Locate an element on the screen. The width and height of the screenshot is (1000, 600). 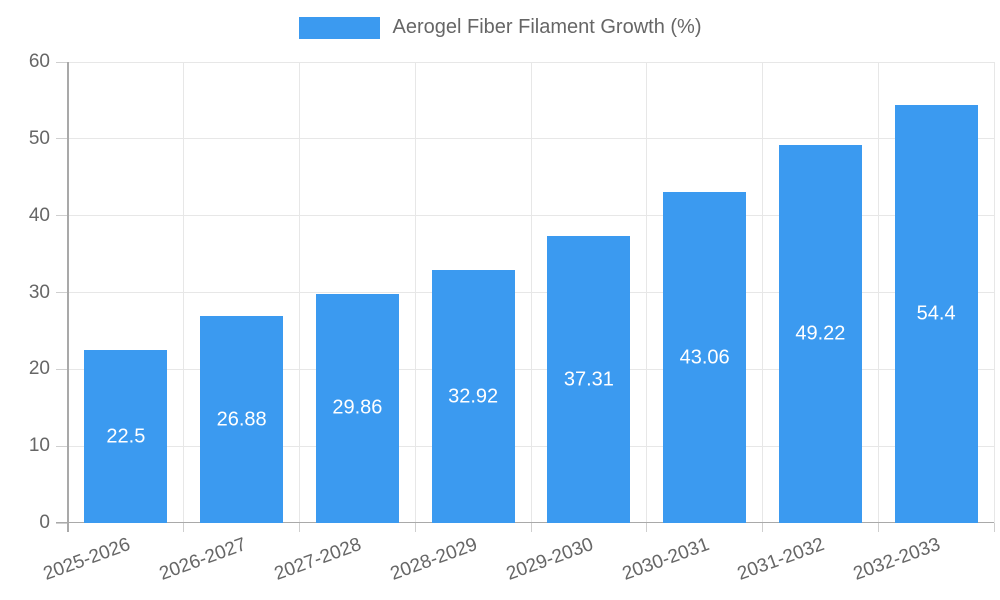
y-axis-line is located at coordinates (68, 297).